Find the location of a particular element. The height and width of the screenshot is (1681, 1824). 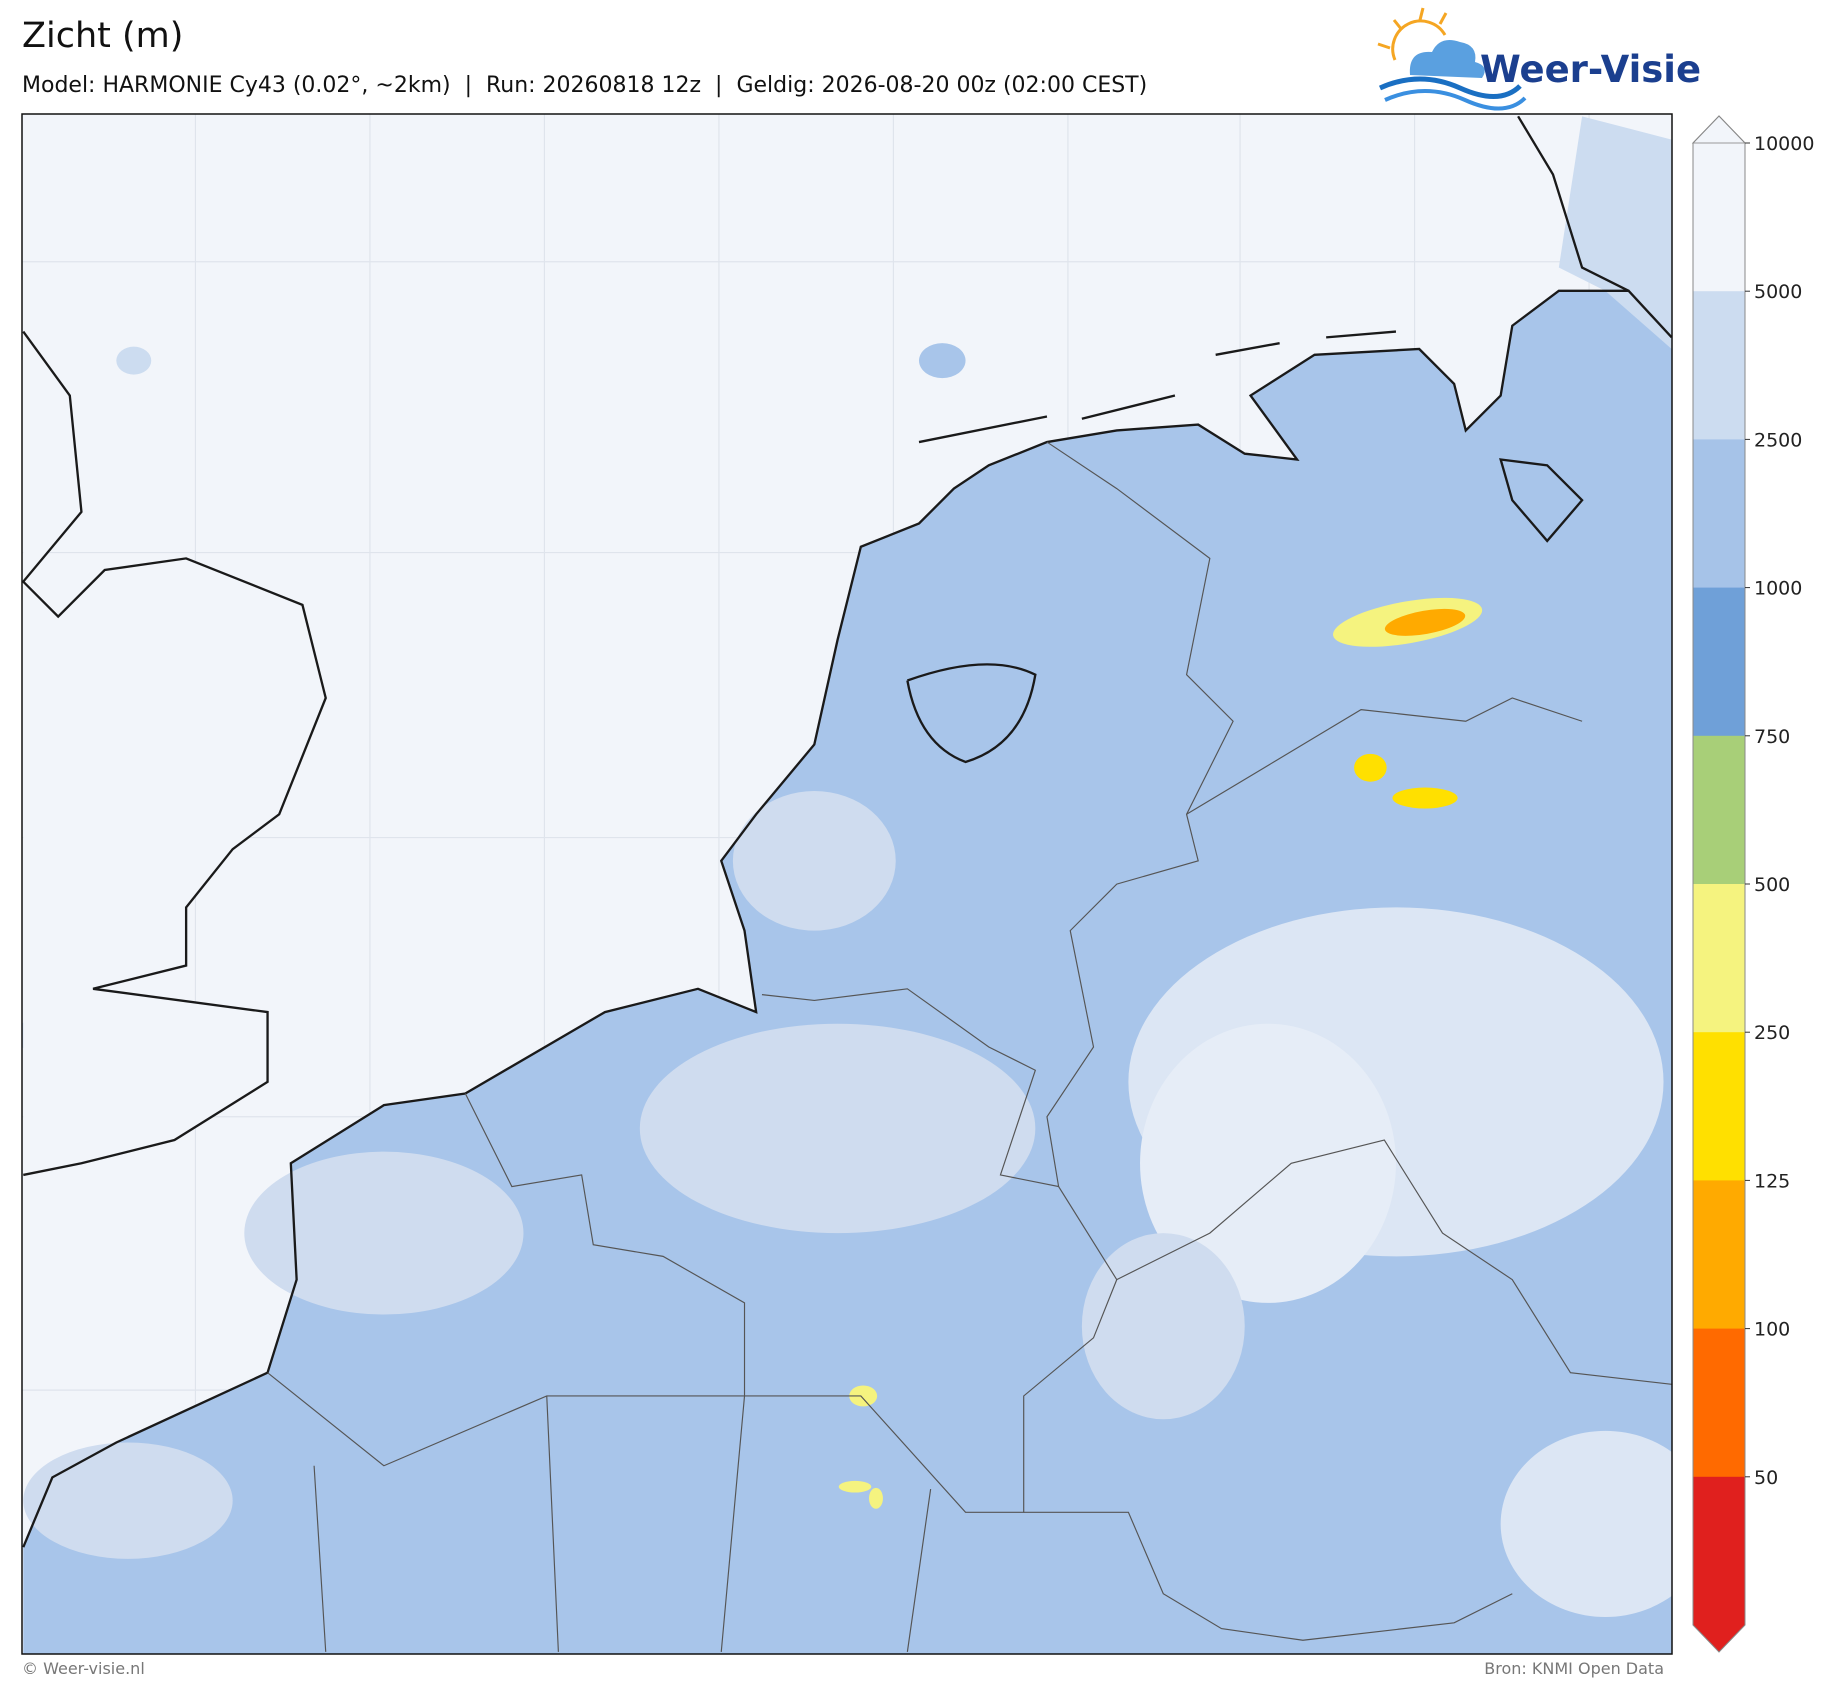

colorbar-tick-label: 250 is located at coordinates (1772, 1033).